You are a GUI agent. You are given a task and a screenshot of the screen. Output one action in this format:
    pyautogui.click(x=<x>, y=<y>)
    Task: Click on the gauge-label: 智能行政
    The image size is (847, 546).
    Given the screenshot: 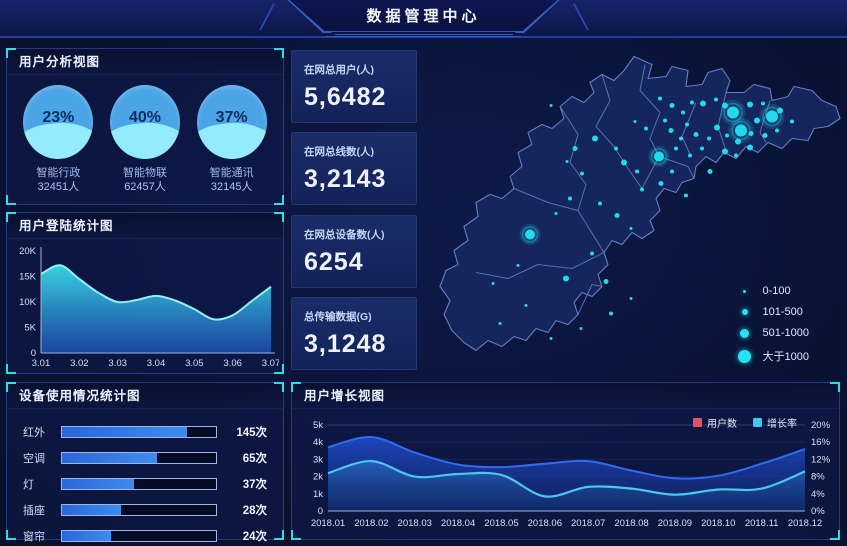 What is the action you would take?
    pyautogui.click(x=58, y=173)
    